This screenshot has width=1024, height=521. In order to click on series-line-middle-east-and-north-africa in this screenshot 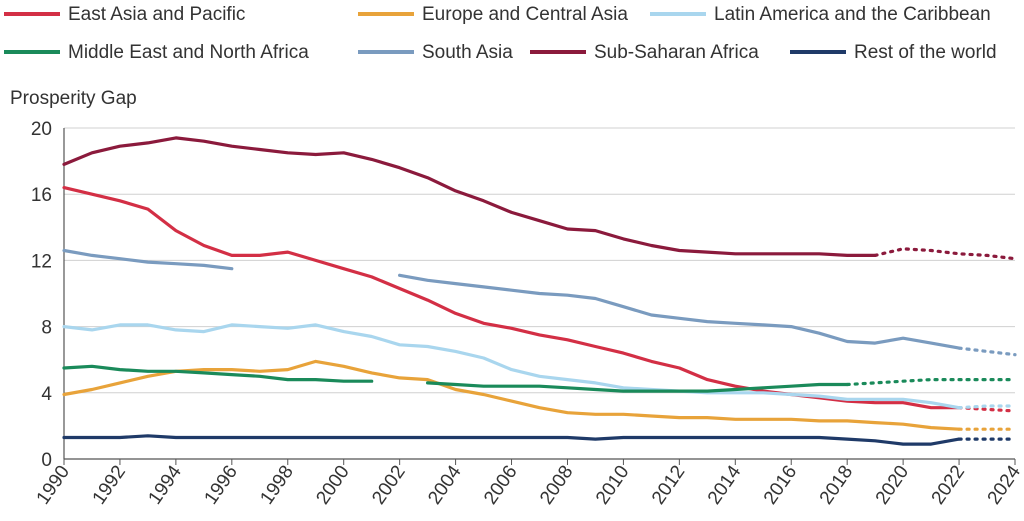, I will do `click(218, 373)`.